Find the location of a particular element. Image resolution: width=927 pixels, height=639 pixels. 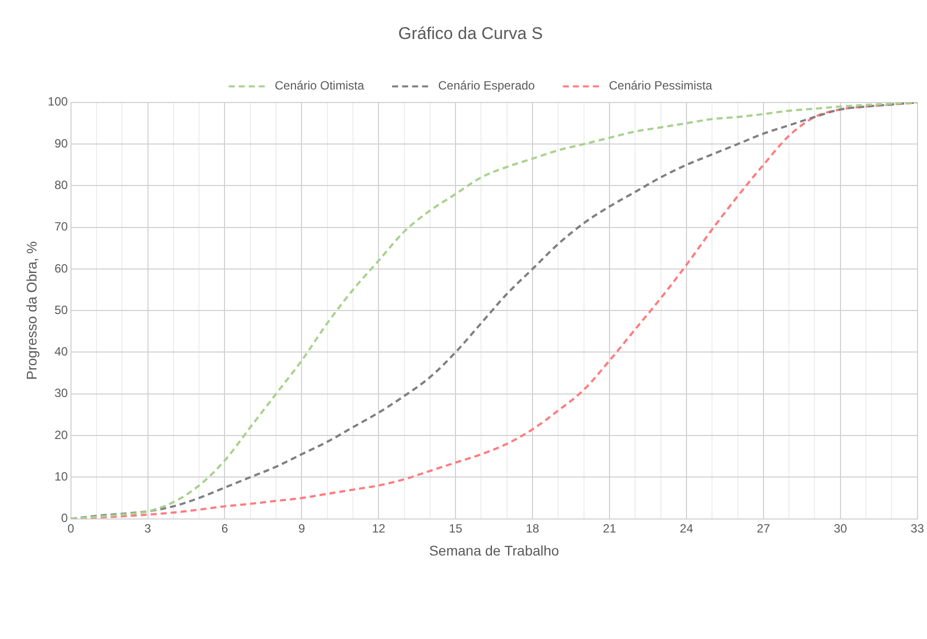

legend-label: Cenário Otimista is located at coordinates (319, 85).